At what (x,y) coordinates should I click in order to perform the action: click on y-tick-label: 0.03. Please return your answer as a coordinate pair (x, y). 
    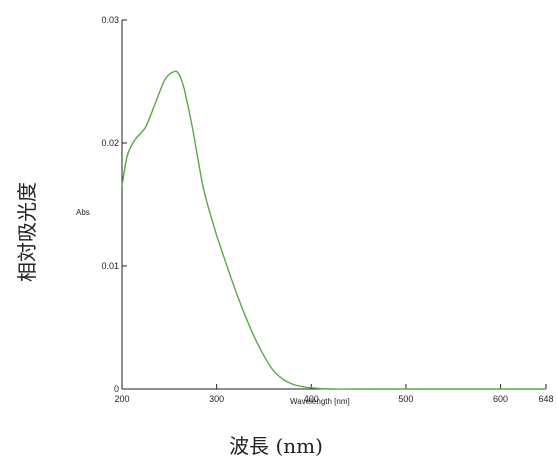
    Looking at the image, I should click on (110, 20).